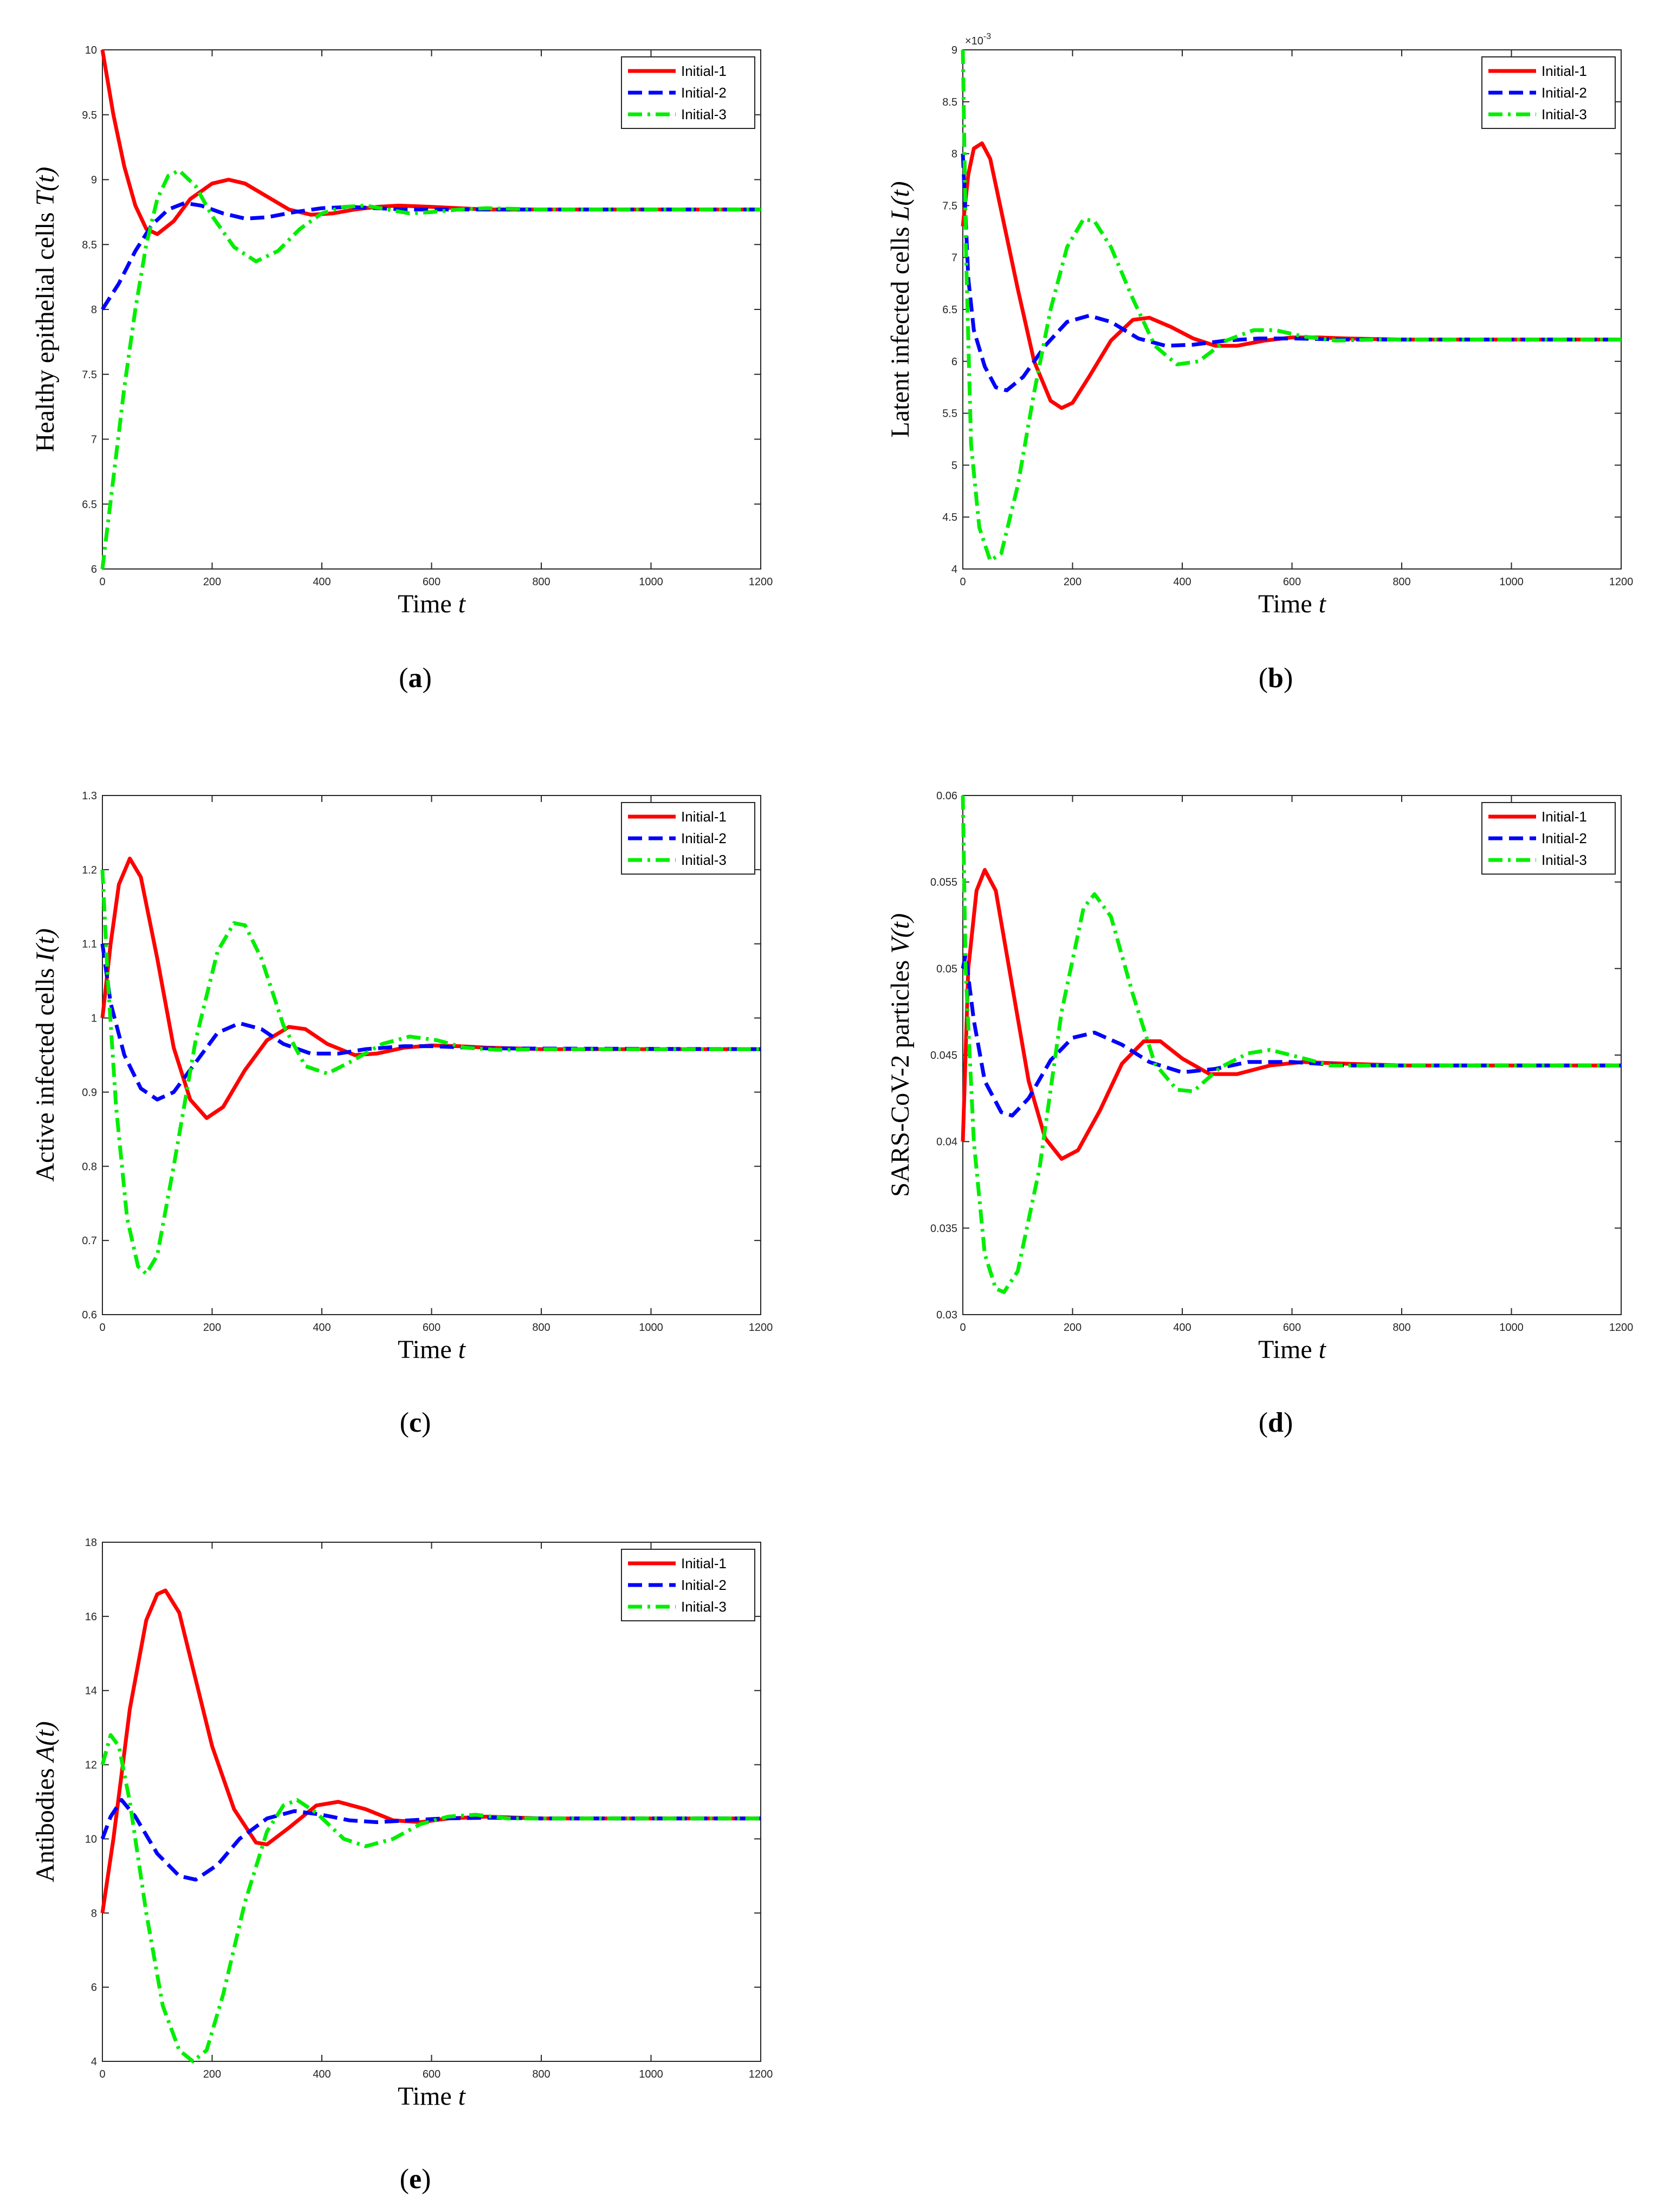  I want to click on panel-caption-letter: a, so click(416, 678).